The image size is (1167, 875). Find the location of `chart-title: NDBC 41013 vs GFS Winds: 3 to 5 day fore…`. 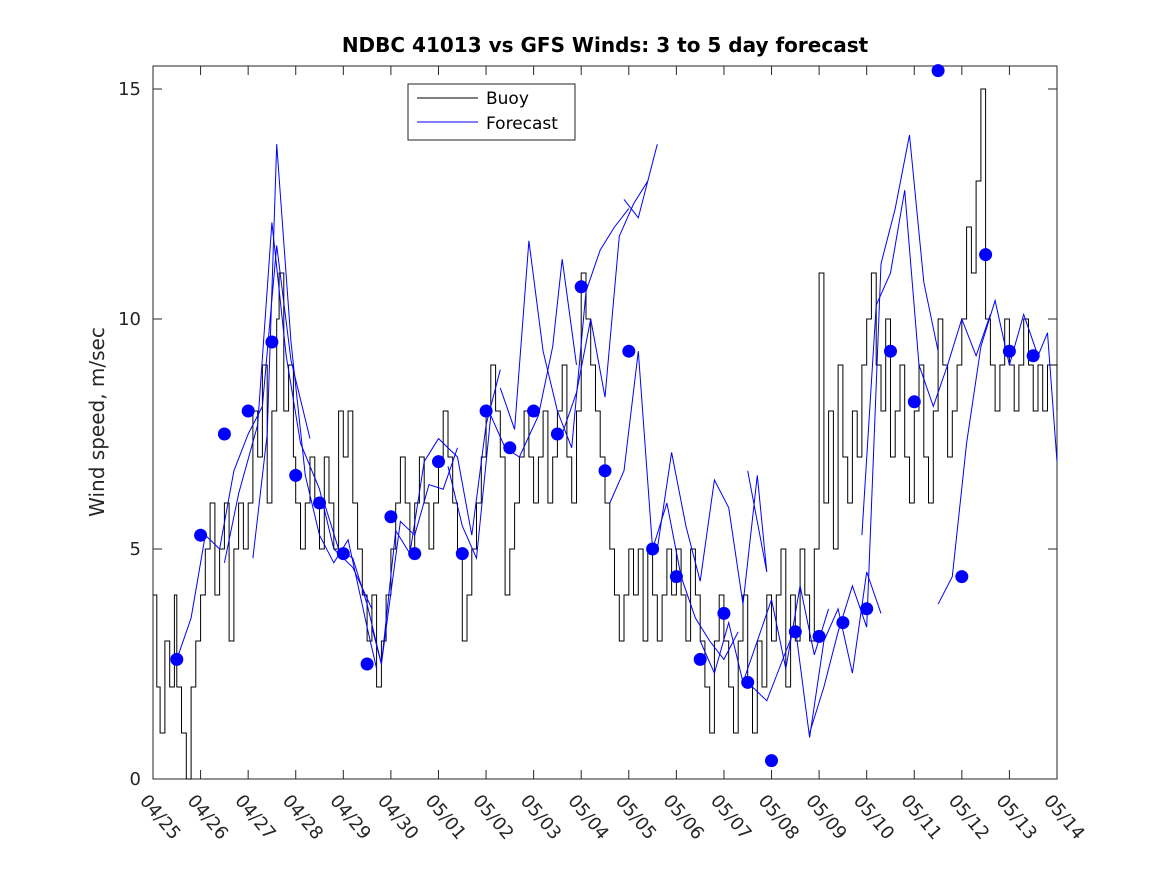

chart-title: NDBC 41013 vs GFS Winds: 3 to 5 day fore… is located at coordinates (605, 45).